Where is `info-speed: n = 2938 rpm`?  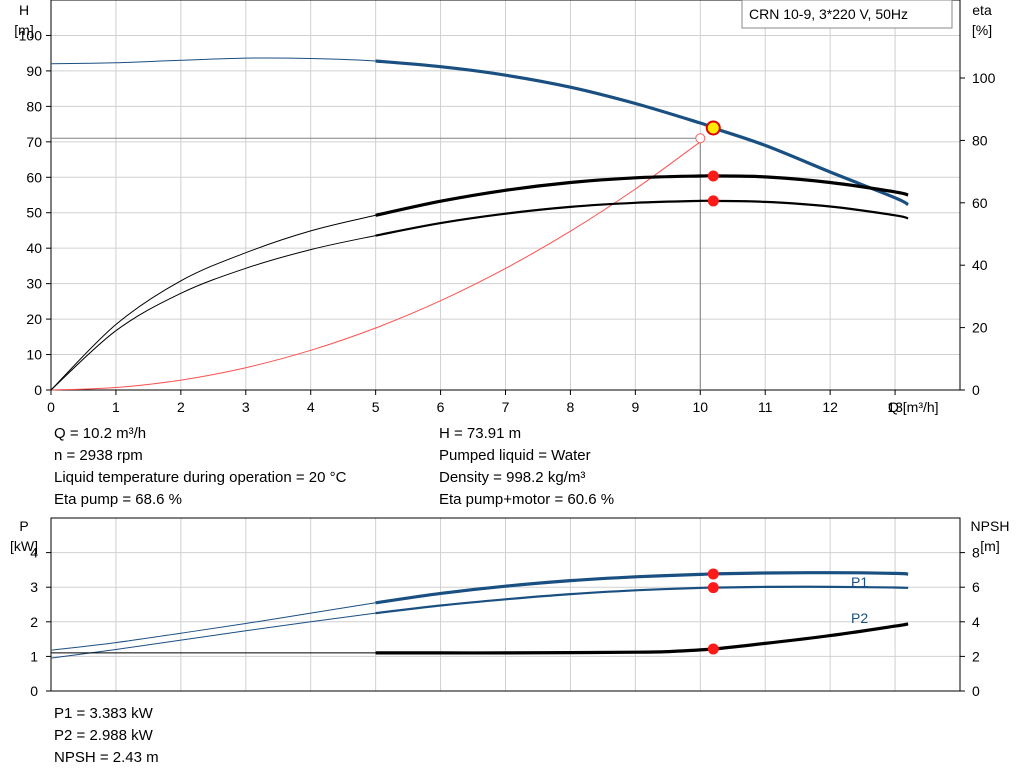
info-speed: n = 2938 rpm is located at coordinates (98, 455).